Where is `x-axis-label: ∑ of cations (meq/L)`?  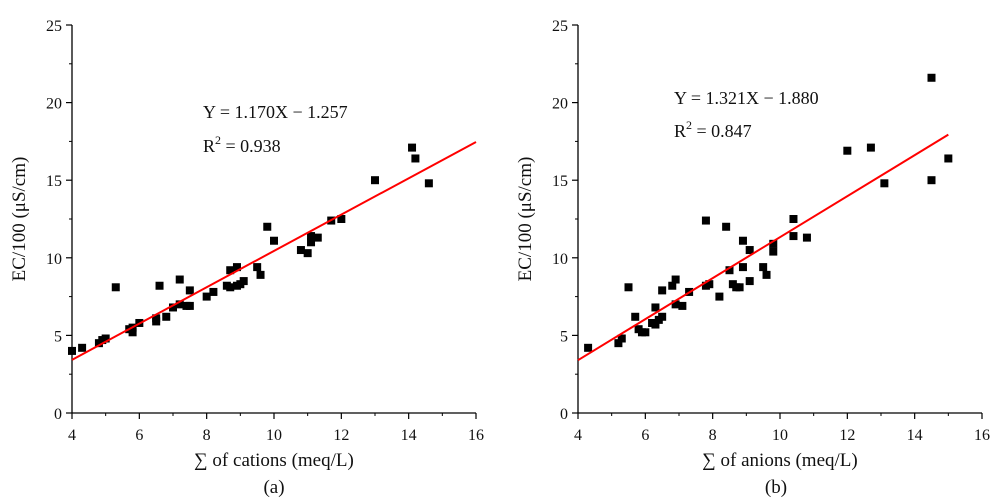
x-axis-label: ∑ of cations (meq/L) is located at coordinates (274, 460).